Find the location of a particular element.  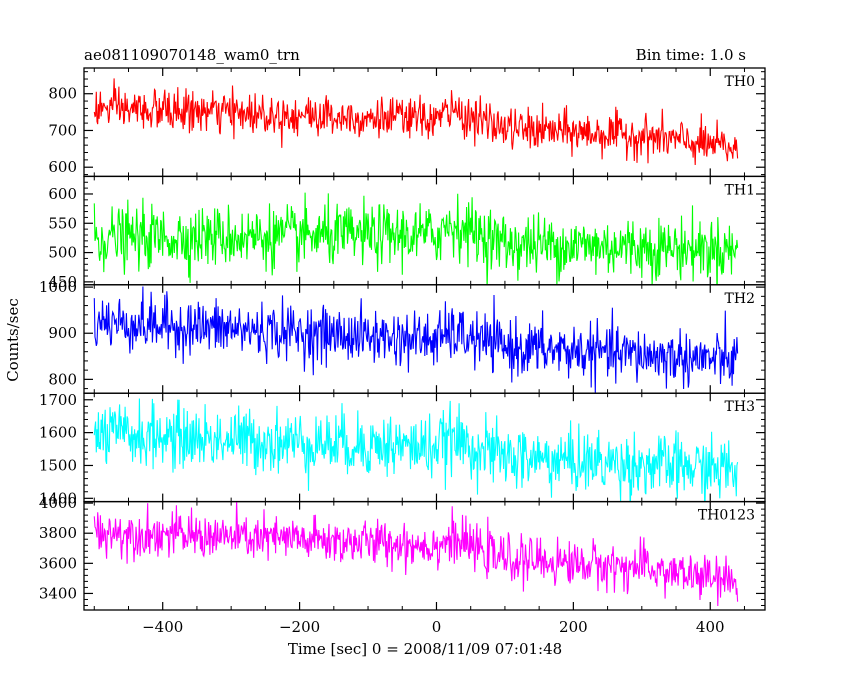

y-tick-label: 1500 is located at coordinates (58, 465).